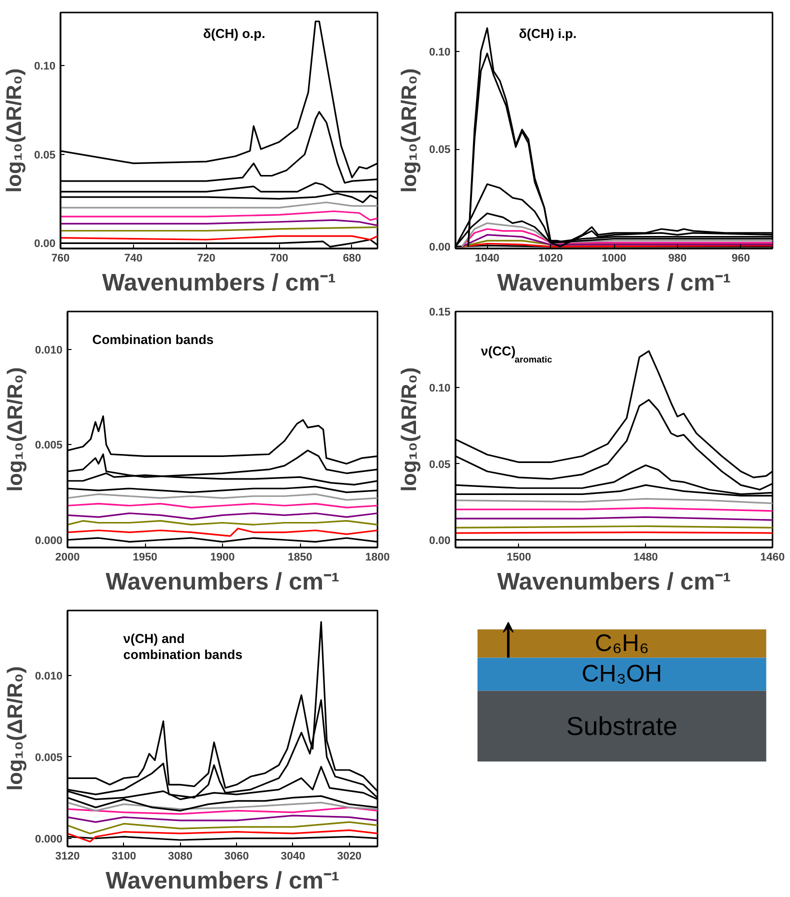  What do you see at coordinates (677, 258) in the screenshot?
I see `x-tick-label: 980` at bounding box center [677, 258].